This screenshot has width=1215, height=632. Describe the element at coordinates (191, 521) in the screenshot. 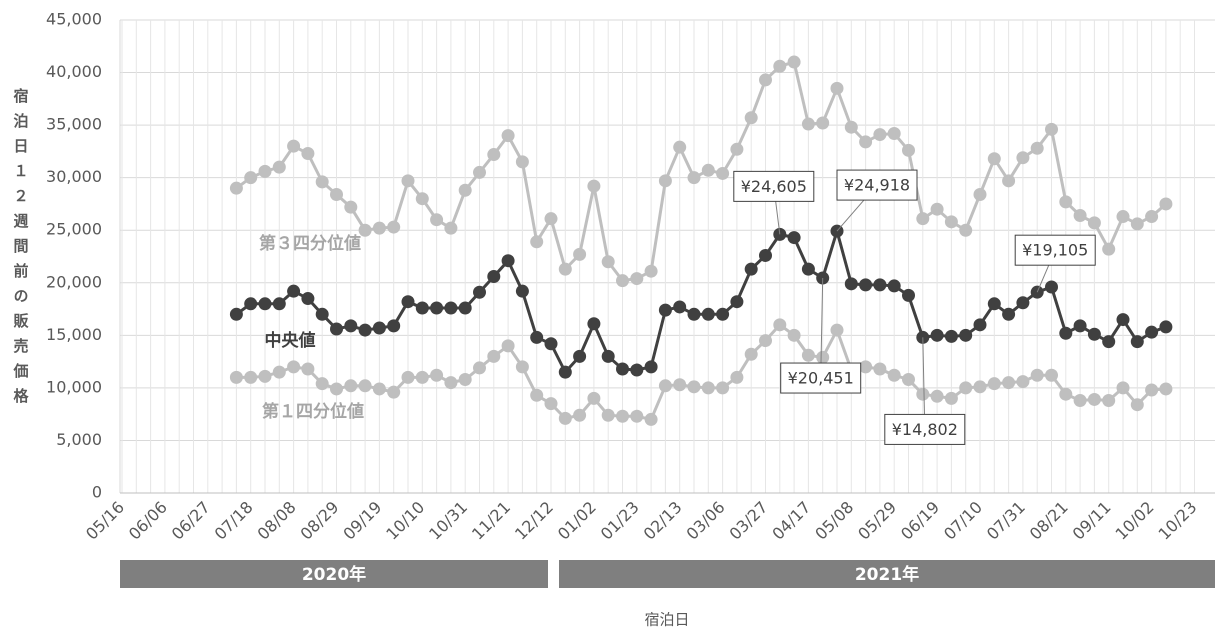

I see `x-tick-label: 06/27` at that location.